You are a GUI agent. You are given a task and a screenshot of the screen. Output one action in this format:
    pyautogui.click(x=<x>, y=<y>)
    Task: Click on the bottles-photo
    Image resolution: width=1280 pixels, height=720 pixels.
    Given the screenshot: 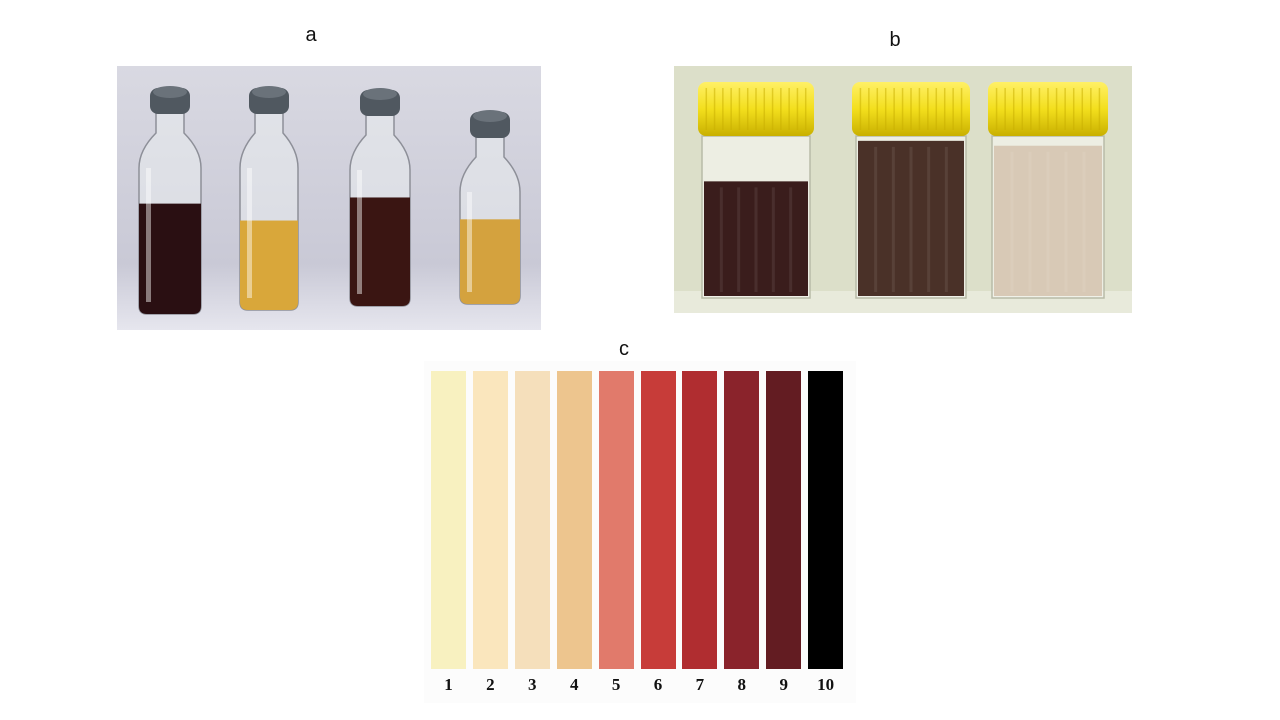 What is the action you would take?
    pyautogui.click(x=329, y=198)
    